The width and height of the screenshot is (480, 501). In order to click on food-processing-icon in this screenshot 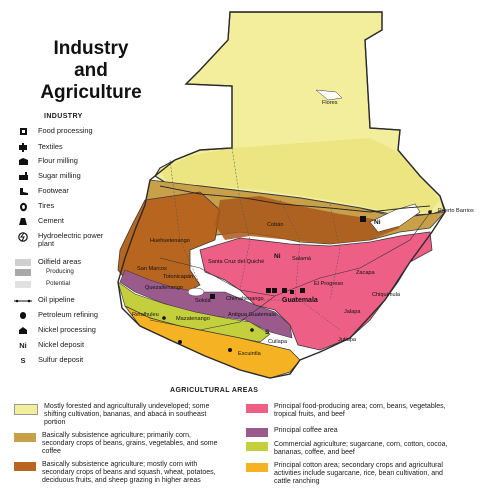, I will do `click(23, 131)`.